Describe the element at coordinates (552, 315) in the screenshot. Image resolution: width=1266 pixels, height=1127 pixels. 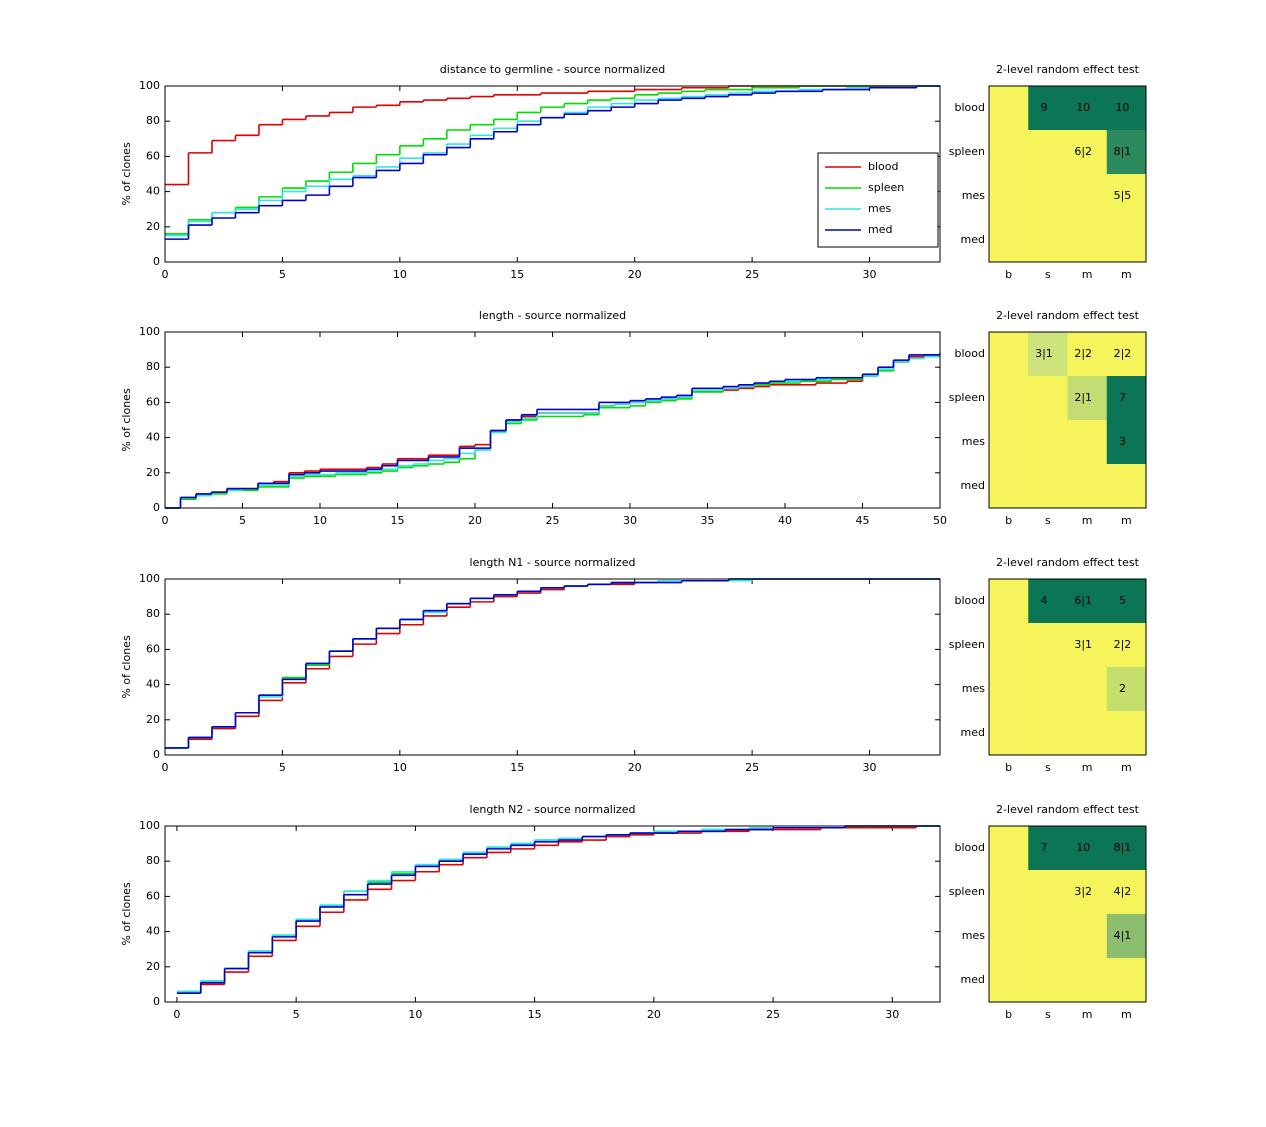
I see `chart-title: length - source normalized` at that location.